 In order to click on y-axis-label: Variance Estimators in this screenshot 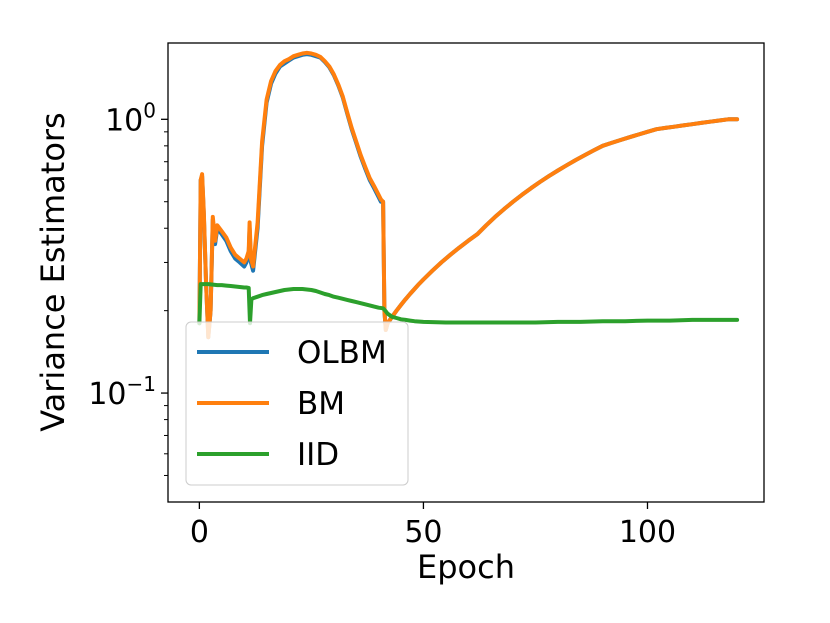, I will do `click(53, 271)`.